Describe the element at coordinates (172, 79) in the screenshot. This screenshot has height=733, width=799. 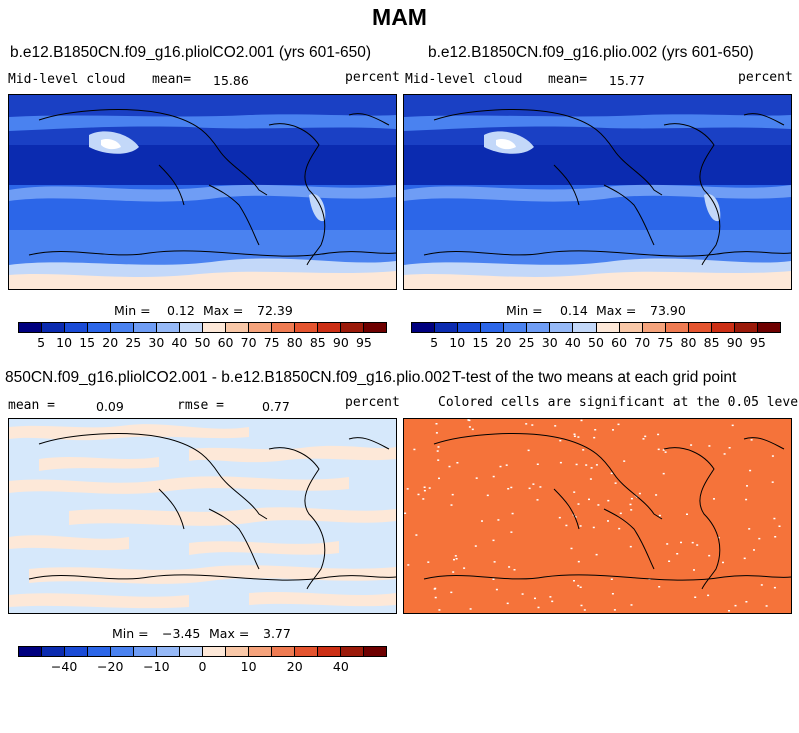
I see `mean-label-top-left: mean=` at that location.